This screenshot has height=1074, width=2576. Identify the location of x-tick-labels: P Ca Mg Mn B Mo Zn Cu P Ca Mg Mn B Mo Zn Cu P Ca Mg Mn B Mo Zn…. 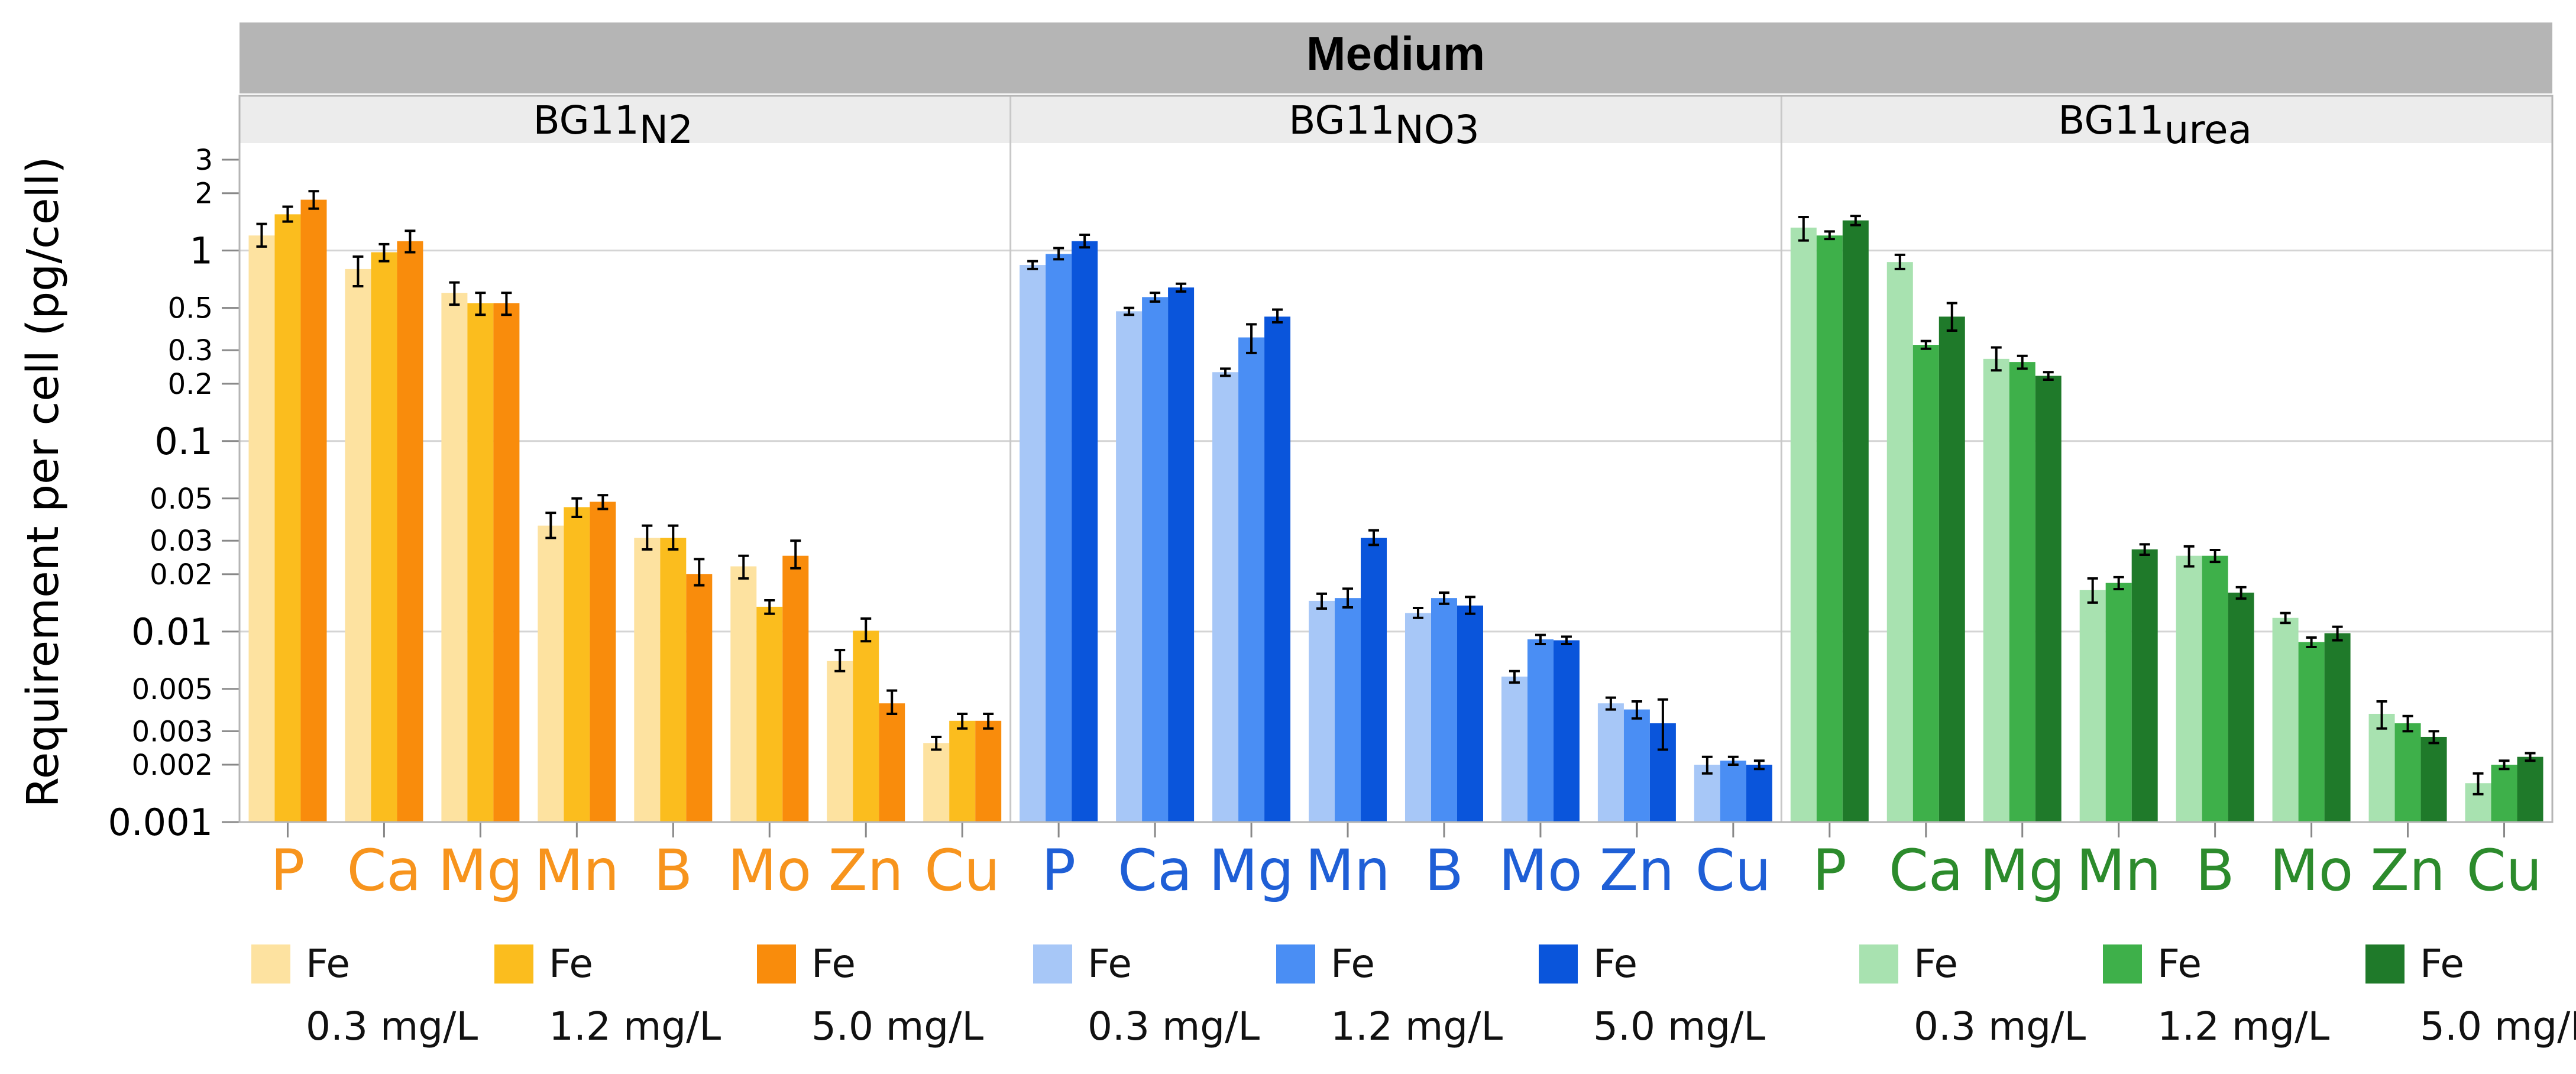
(1407, 863).